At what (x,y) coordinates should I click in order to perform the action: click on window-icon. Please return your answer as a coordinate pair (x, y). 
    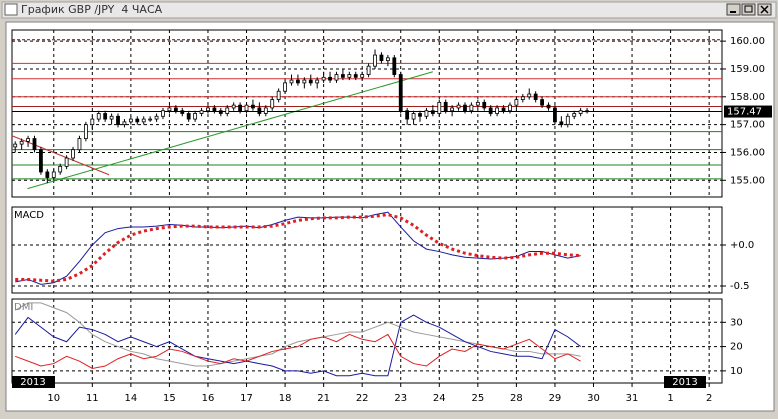
    Looking at the image, I should click on (11, 9).